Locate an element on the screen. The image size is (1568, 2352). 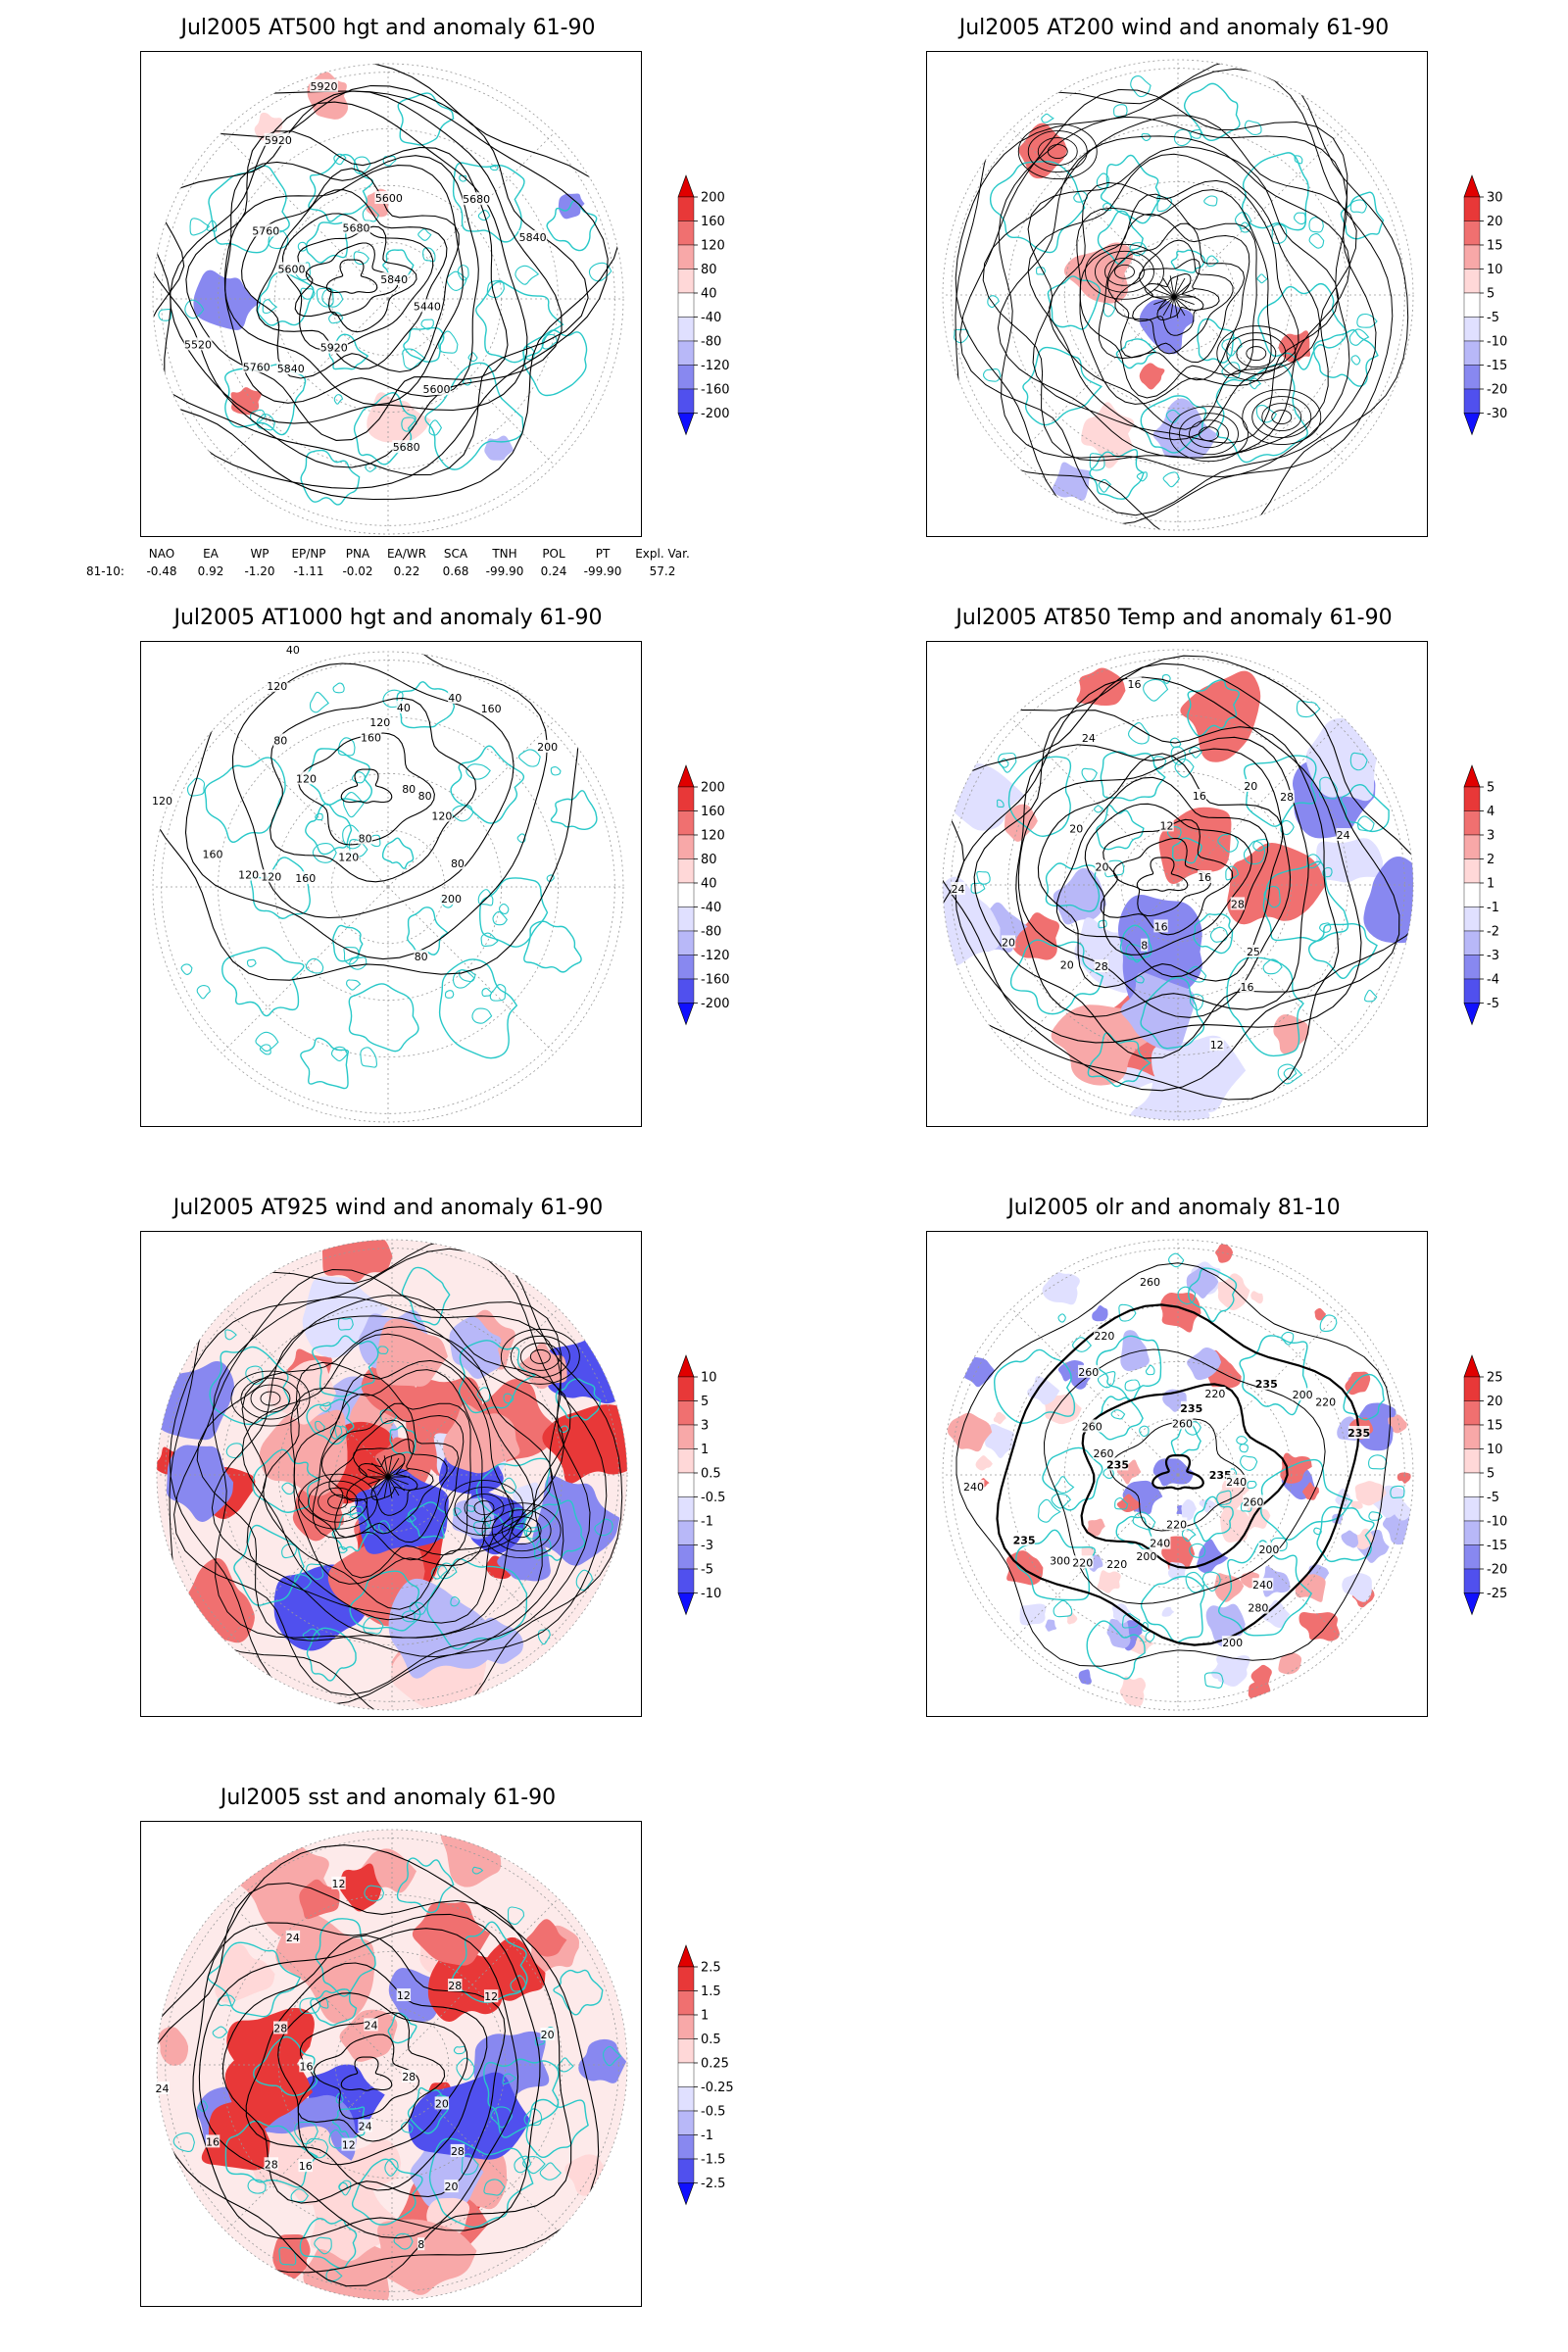
contour-label: 160 is located at coordinates (371, 737).